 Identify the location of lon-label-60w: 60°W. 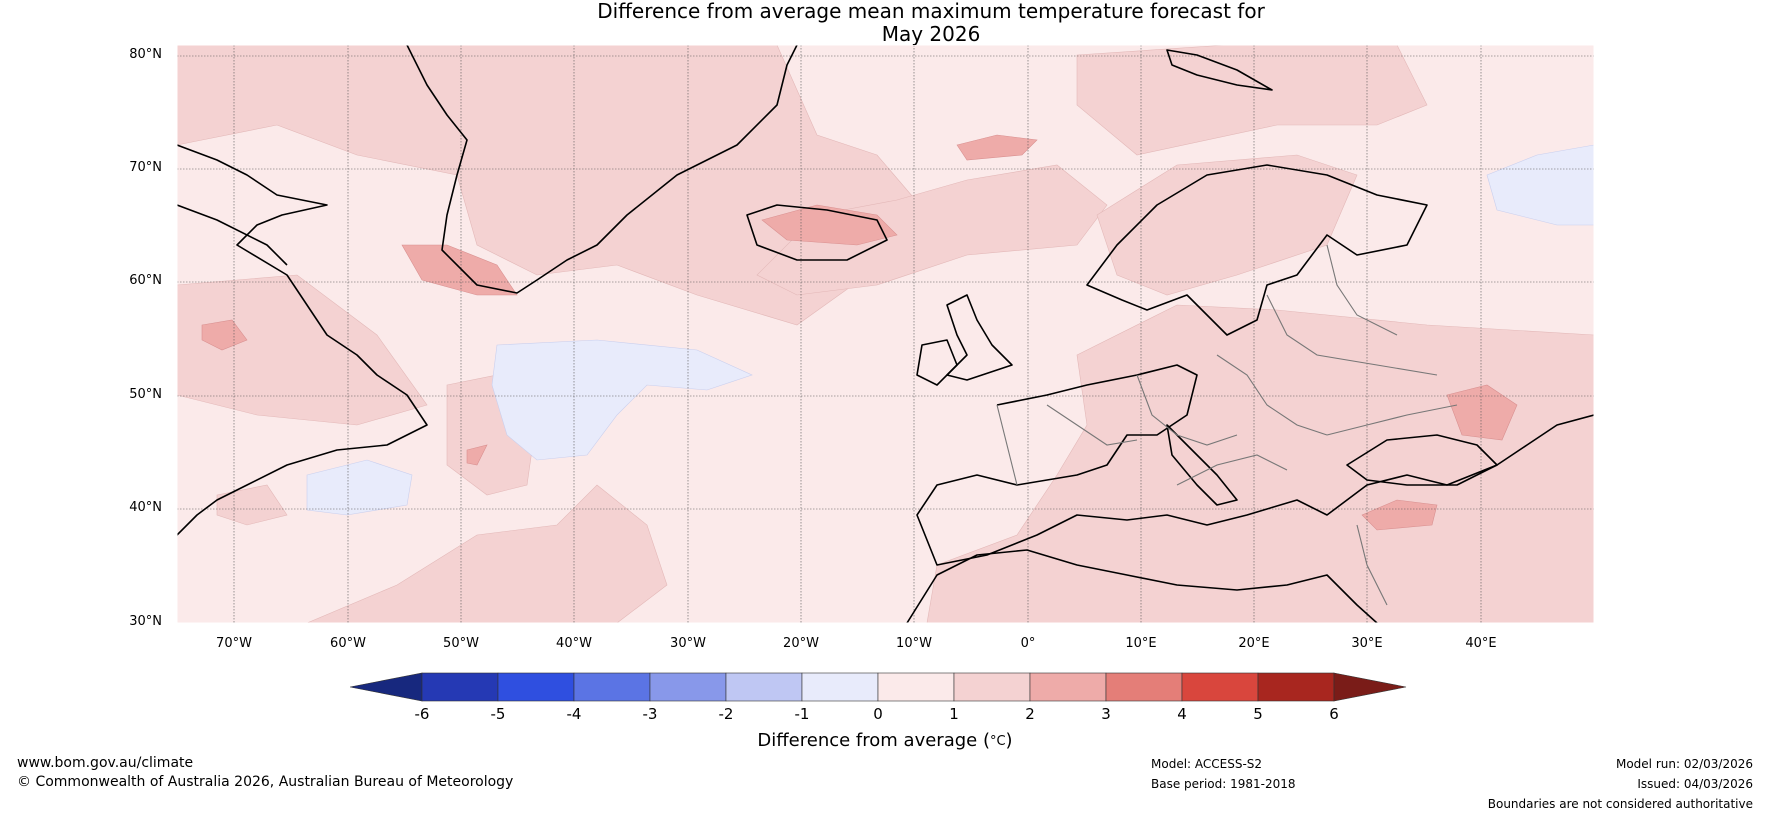
(348, 643).